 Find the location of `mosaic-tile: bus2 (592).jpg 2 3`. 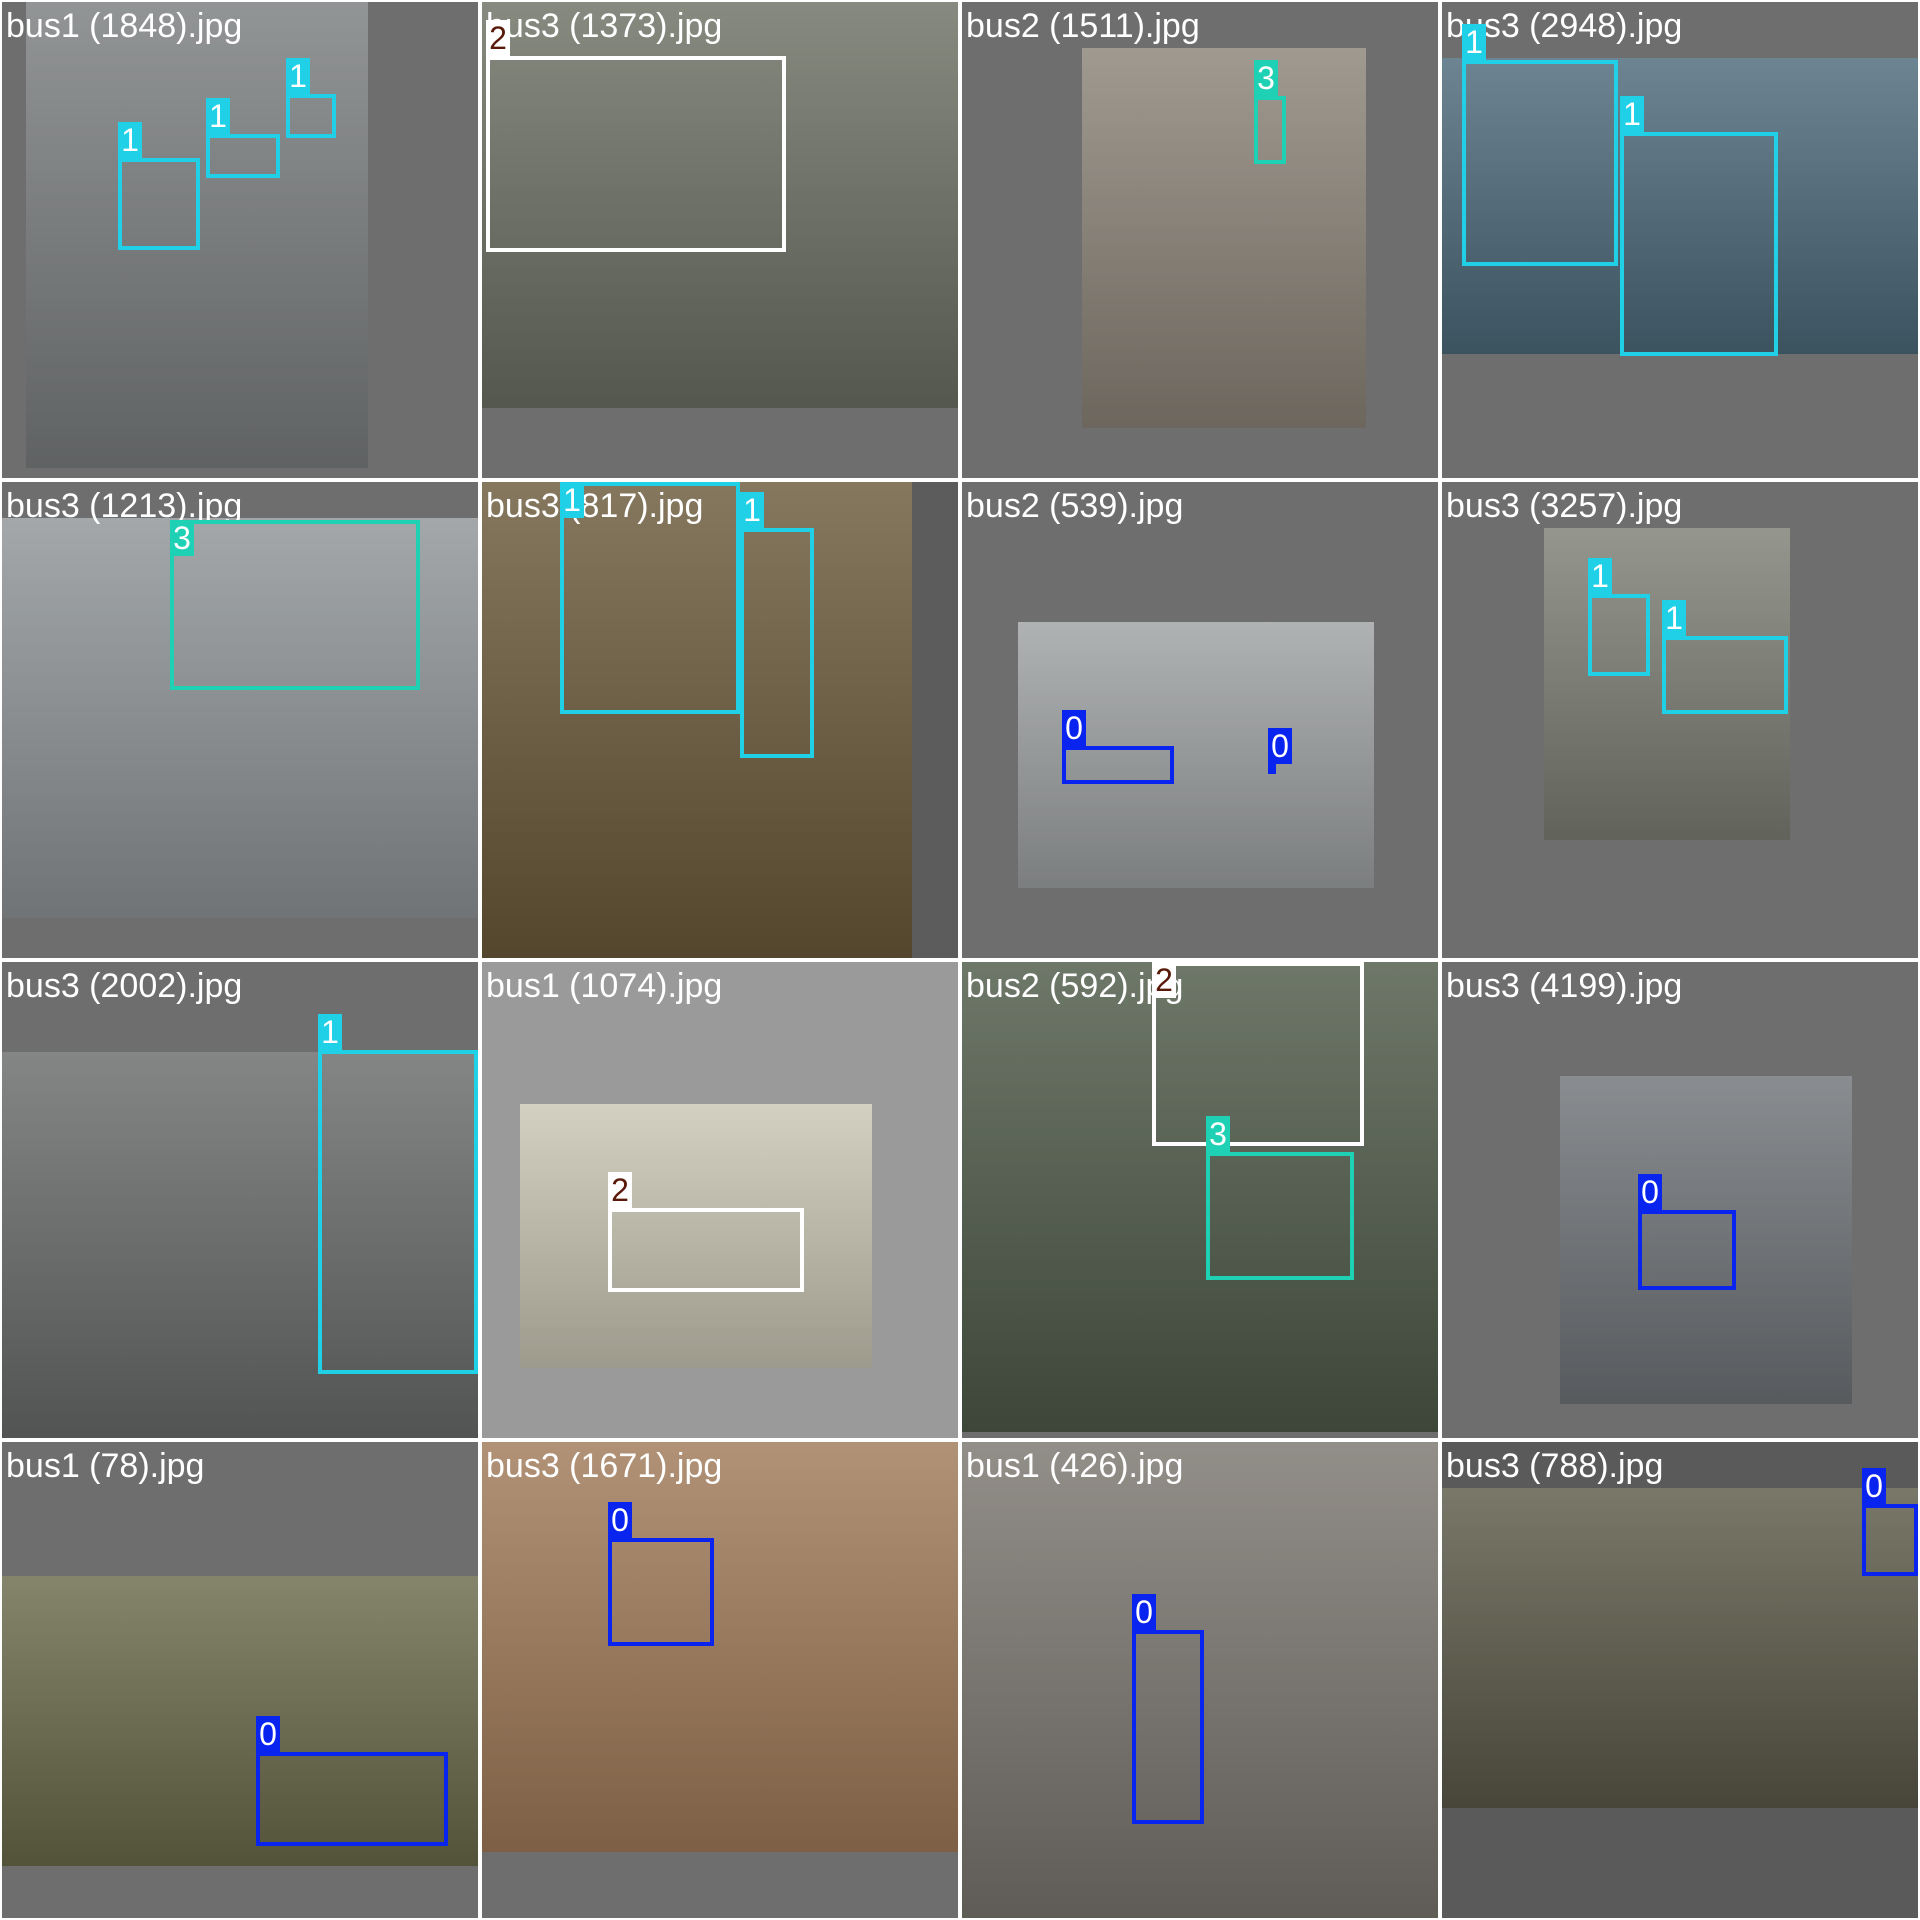

mosaic-tile: bus2 (592).jpg 2 3 is located at coordinates (1200, 1200).